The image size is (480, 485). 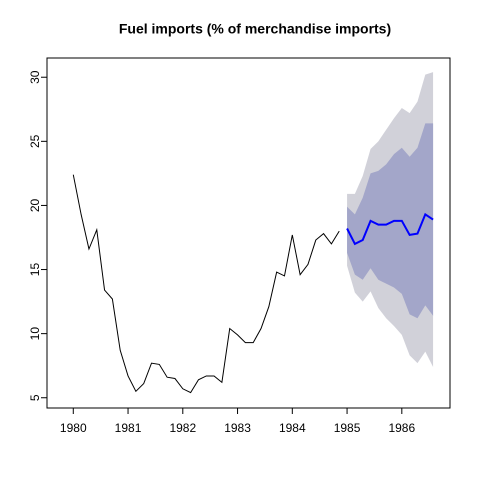 What do you see at coordinates (255, 29) in the screenshot?
I see `chart-title: Fuel imports (% of merchandise imports)` at bounding box center [255, 29].